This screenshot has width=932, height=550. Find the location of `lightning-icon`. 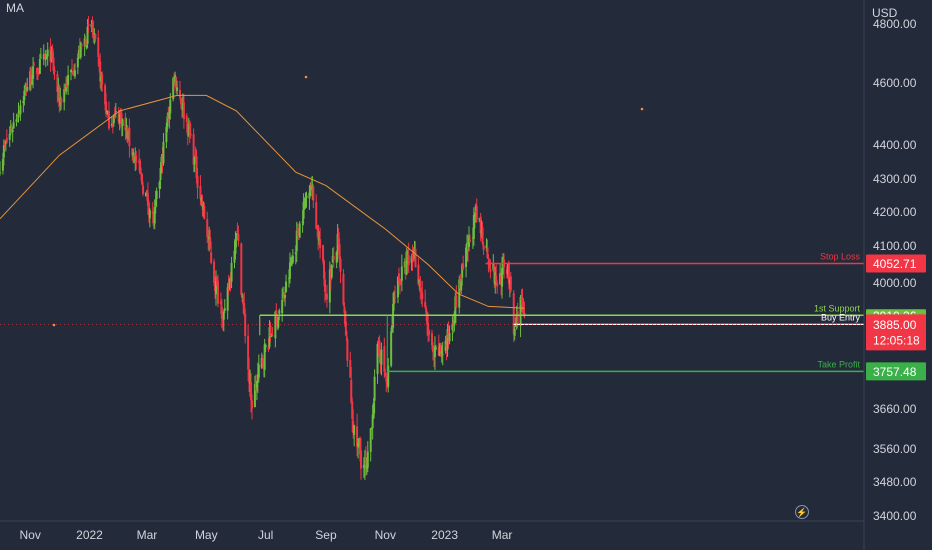

lightning-icon is located at coordinates (802, 512).